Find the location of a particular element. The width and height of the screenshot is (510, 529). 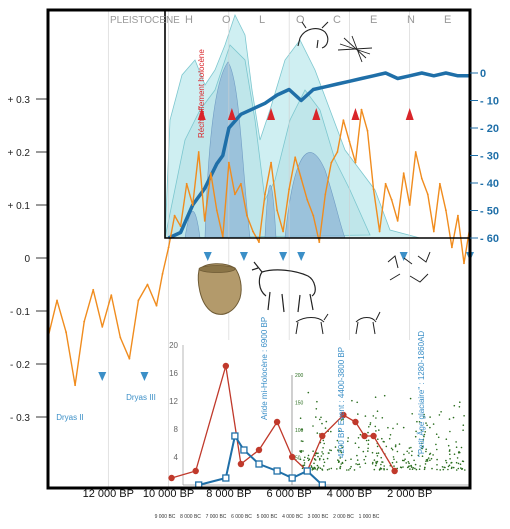

period-label-letter: H is located at coordinates (189, 20).